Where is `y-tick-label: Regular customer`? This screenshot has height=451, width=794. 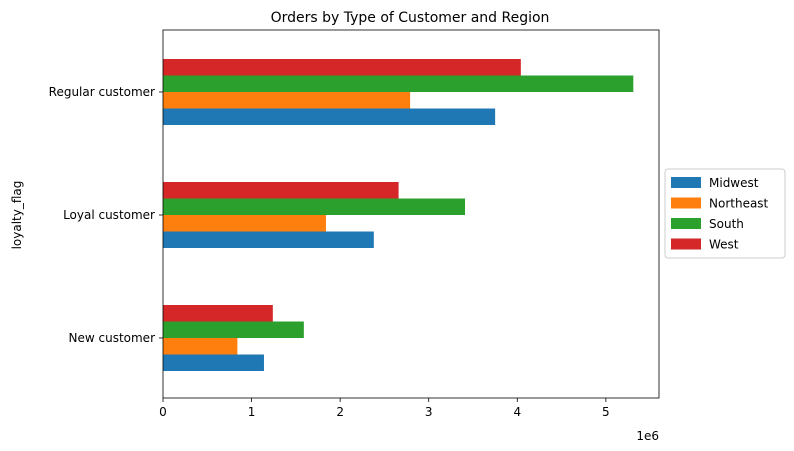
y-tick-label: Regular customer is located at coordinates (102, 92).